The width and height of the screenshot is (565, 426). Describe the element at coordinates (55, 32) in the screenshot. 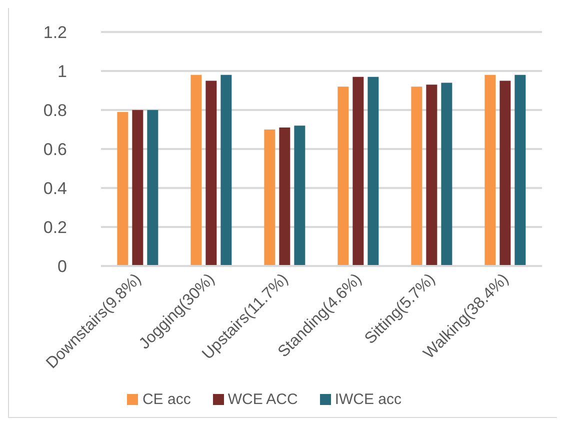

I see `y-tick-label: 1.2` at that location.